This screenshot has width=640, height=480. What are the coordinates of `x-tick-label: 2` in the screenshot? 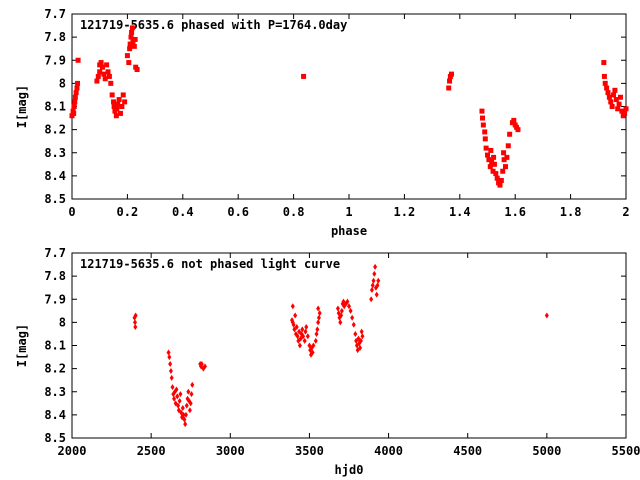 It's located at (625, 212).